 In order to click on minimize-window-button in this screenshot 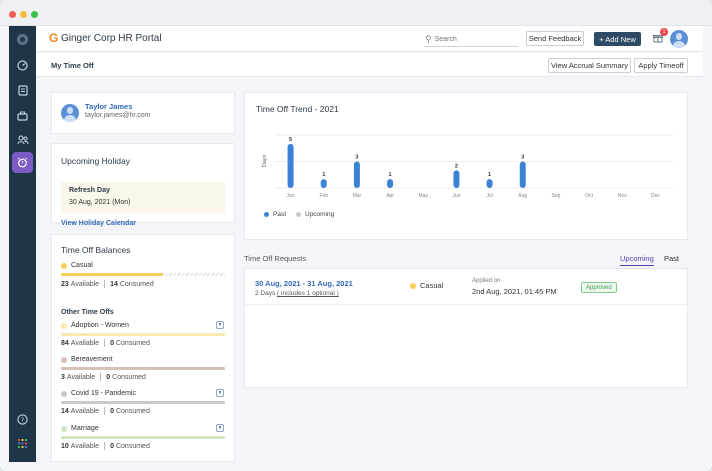, I will do `click(23, 14)`.